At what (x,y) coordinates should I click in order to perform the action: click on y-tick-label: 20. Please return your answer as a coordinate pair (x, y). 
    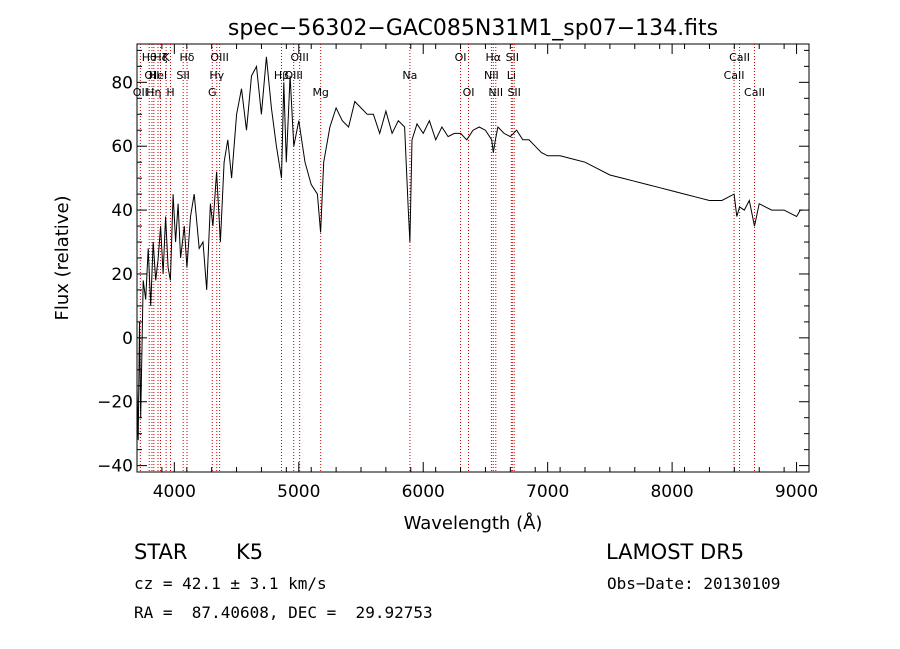
    Looking at the image, I should click on (122, 275).